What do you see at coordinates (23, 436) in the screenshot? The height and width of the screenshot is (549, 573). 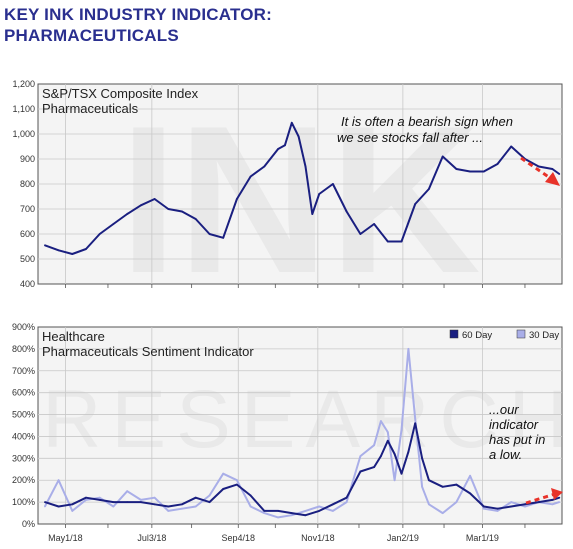 I see `sentiment-y-tick-label: 400%` at bounding box center [23, 436].